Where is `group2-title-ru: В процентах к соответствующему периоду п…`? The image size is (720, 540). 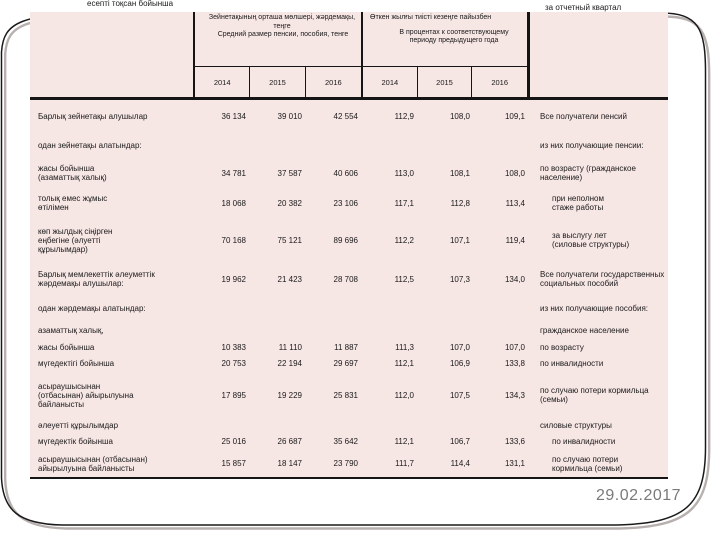
group2-title-ru: В процентах к соответствующему периоду п… is located at coordinates (454, 36).